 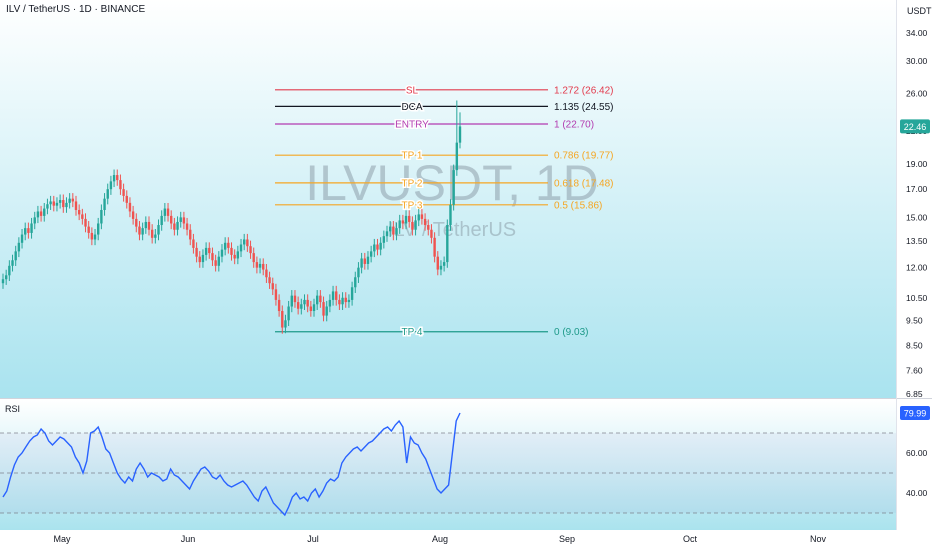 What do you see at coordinates (917, 61) in the screenshot?
I see `price-tick-label: 30.00` at bounding box center [917, 61].